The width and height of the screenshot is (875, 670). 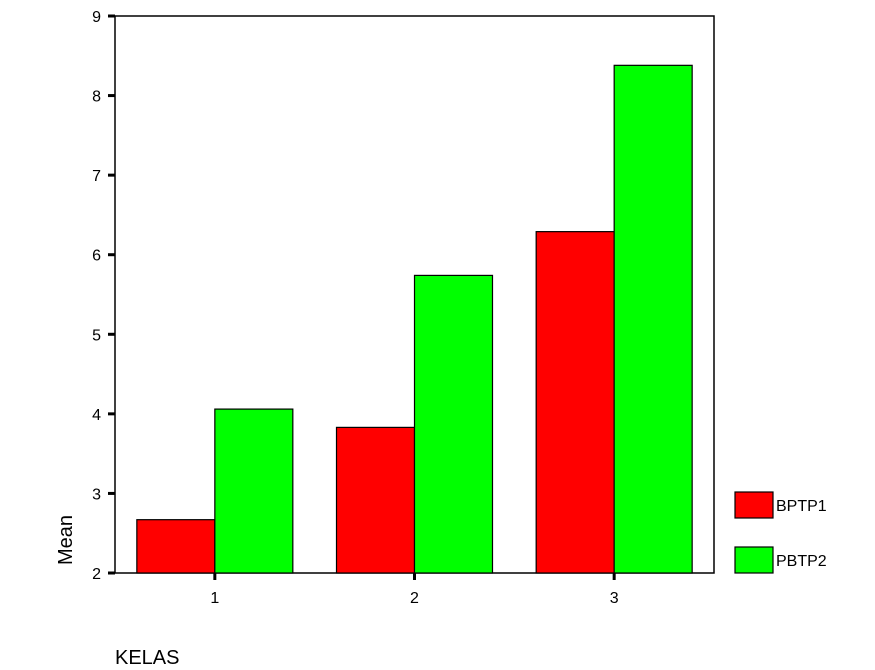 I want to click on y-tick-label-5: 5, so click(x=96, y=335).